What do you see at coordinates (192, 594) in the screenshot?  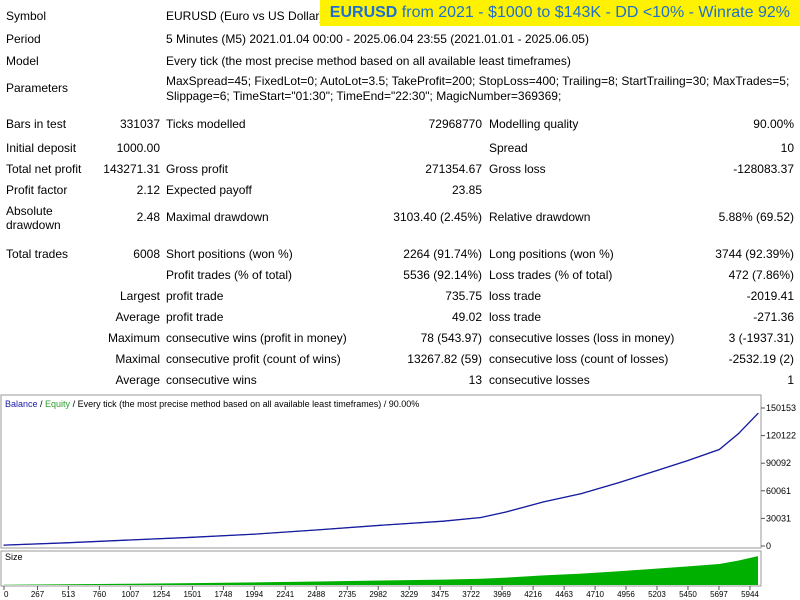 I see `x-tick-label: 1501` at bounding box center [192, 594].